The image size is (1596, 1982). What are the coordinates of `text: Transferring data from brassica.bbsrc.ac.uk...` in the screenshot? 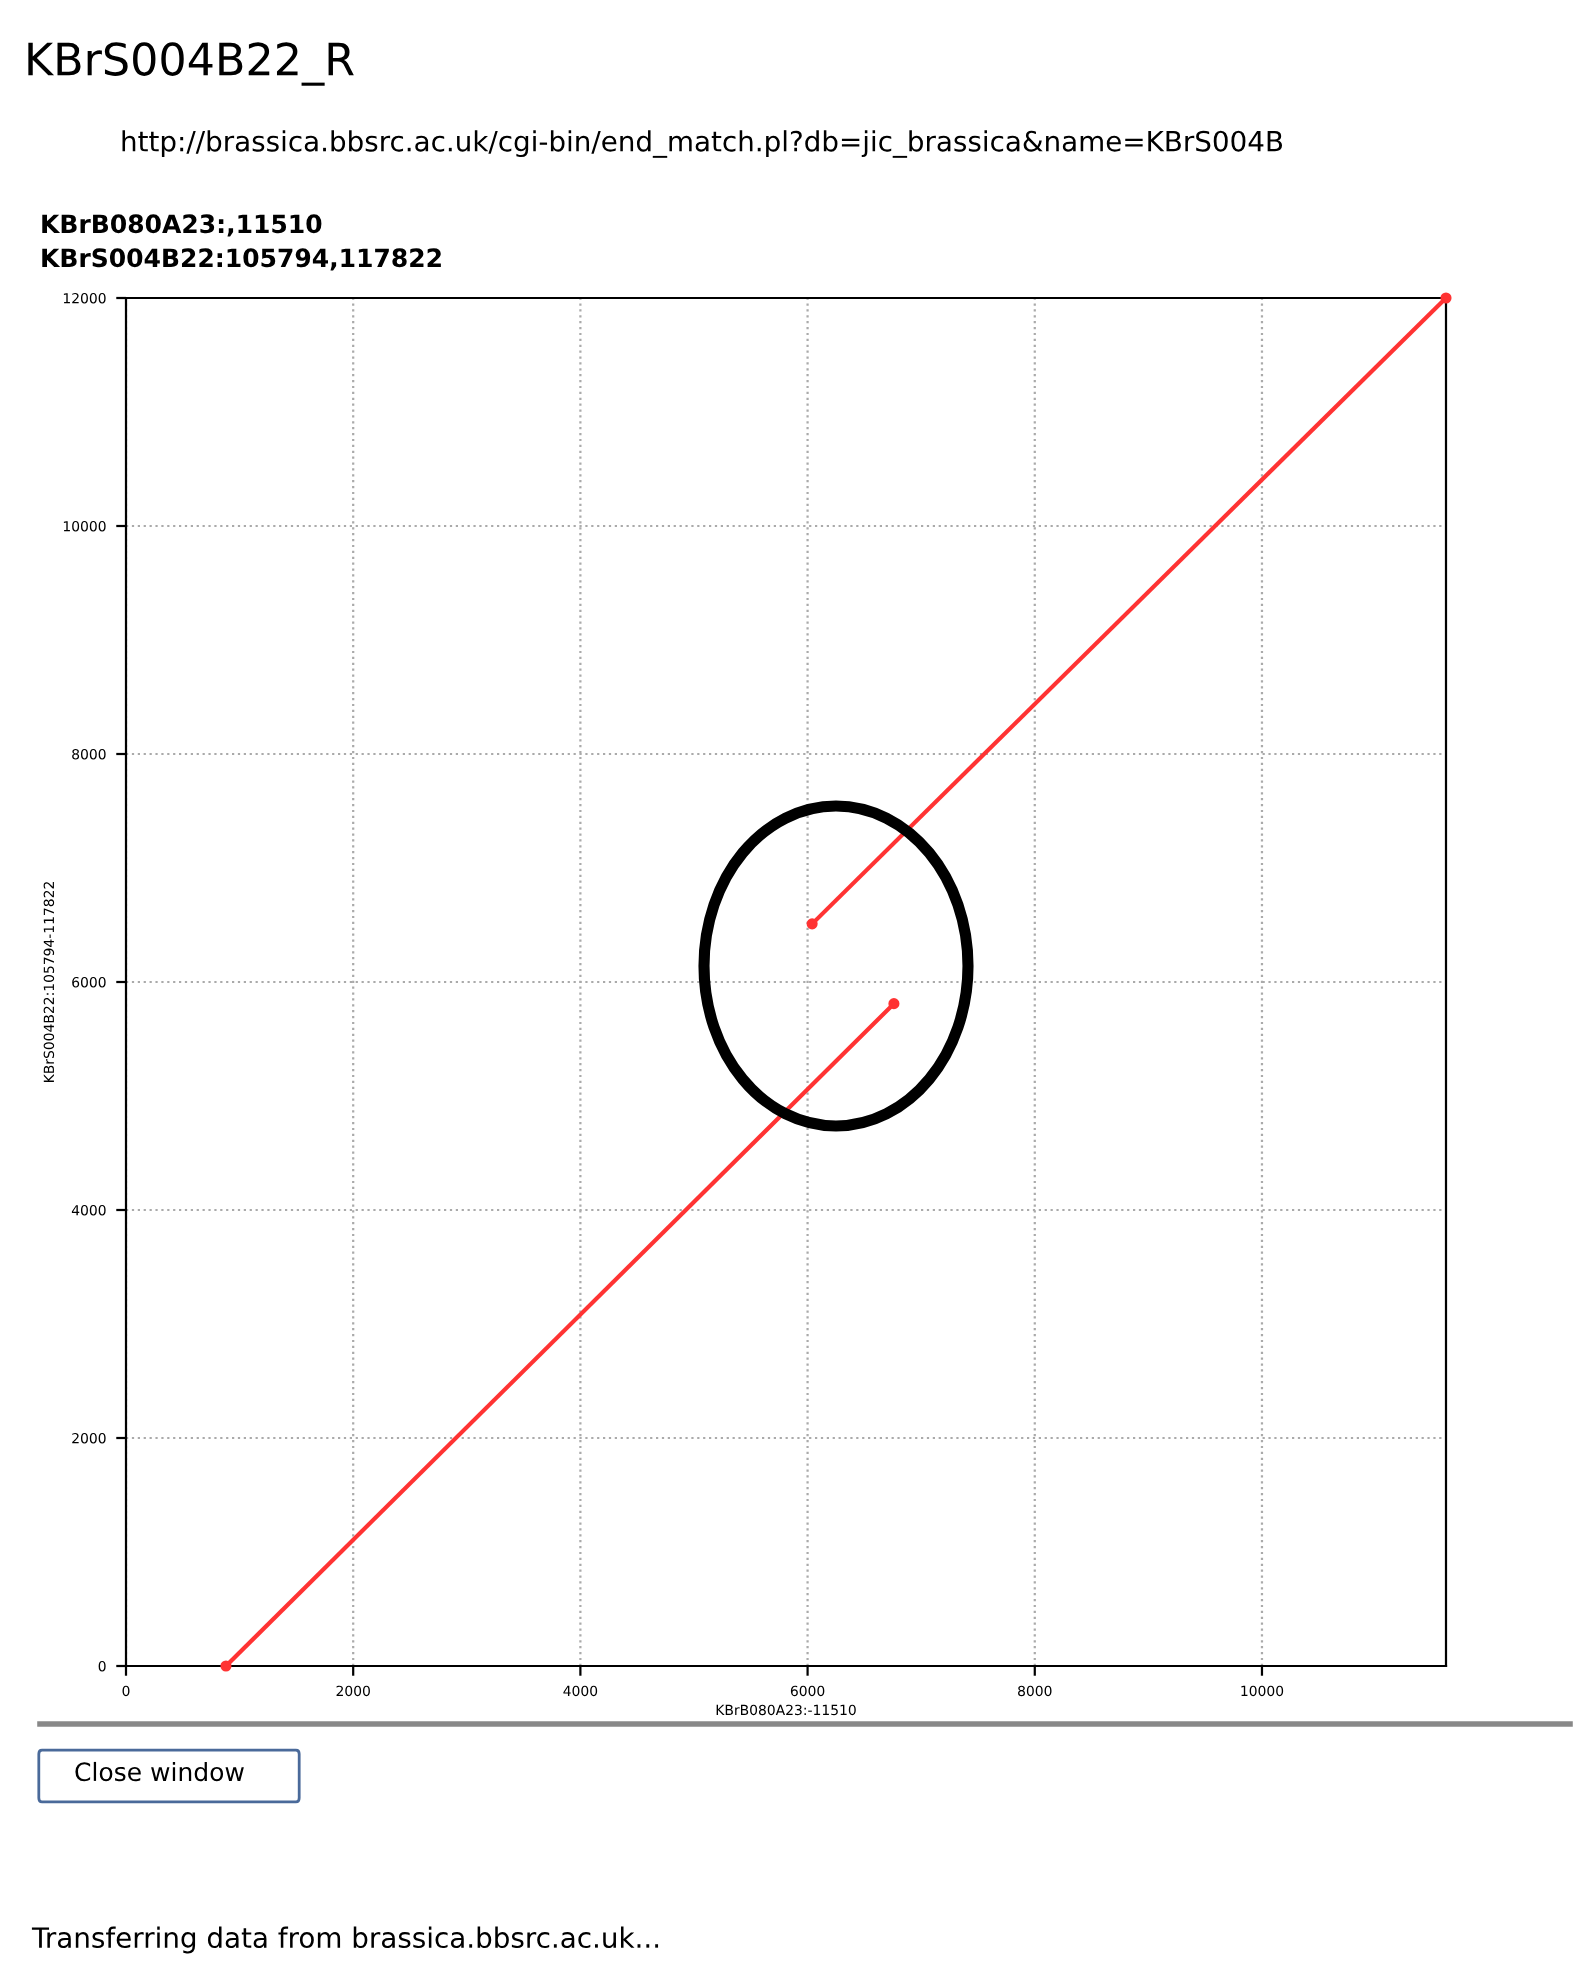 It's located at (345, 1940).